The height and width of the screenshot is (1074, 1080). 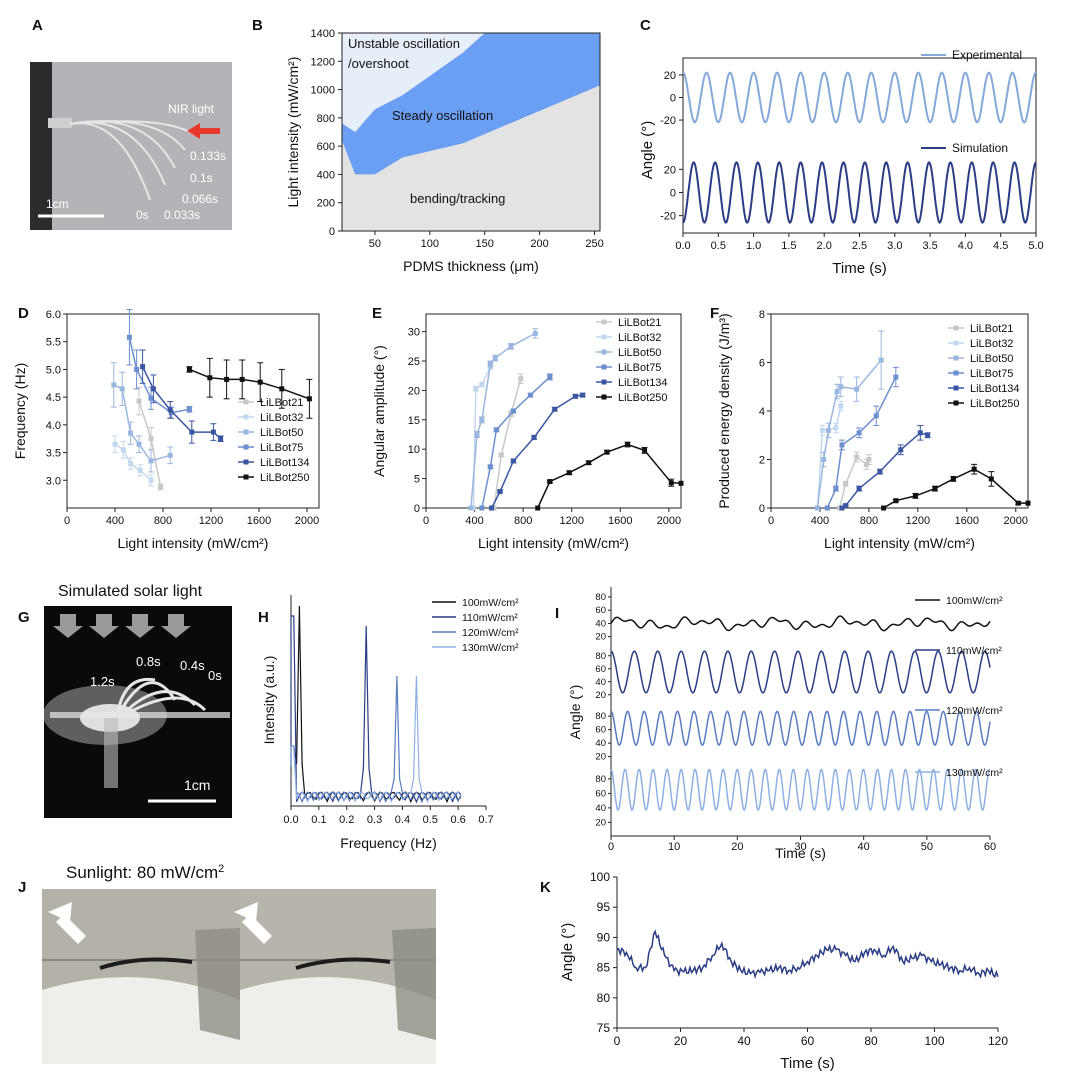 I want to click on tick-label: 5, so click(x=417, y=480).